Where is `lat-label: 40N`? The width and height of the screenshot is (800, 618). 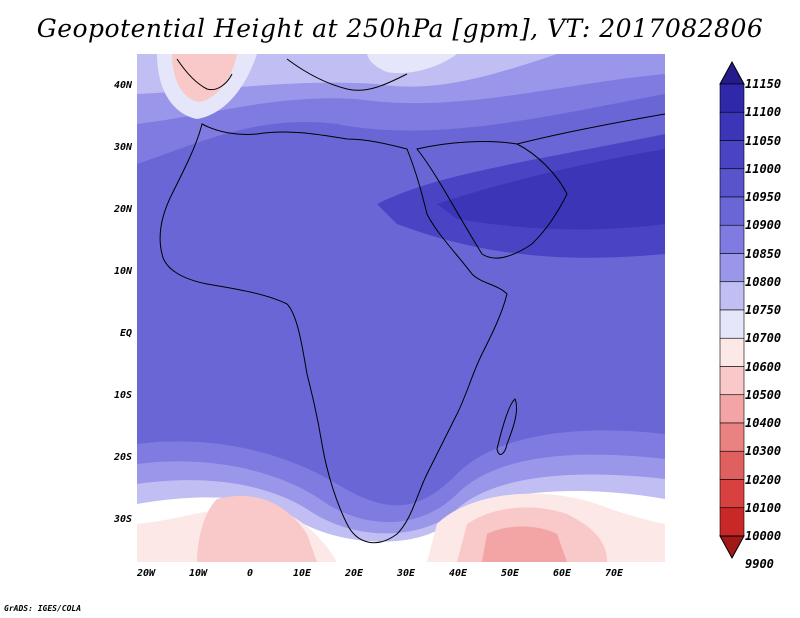
lat-label: 40N is located at coordinates (122, 85).